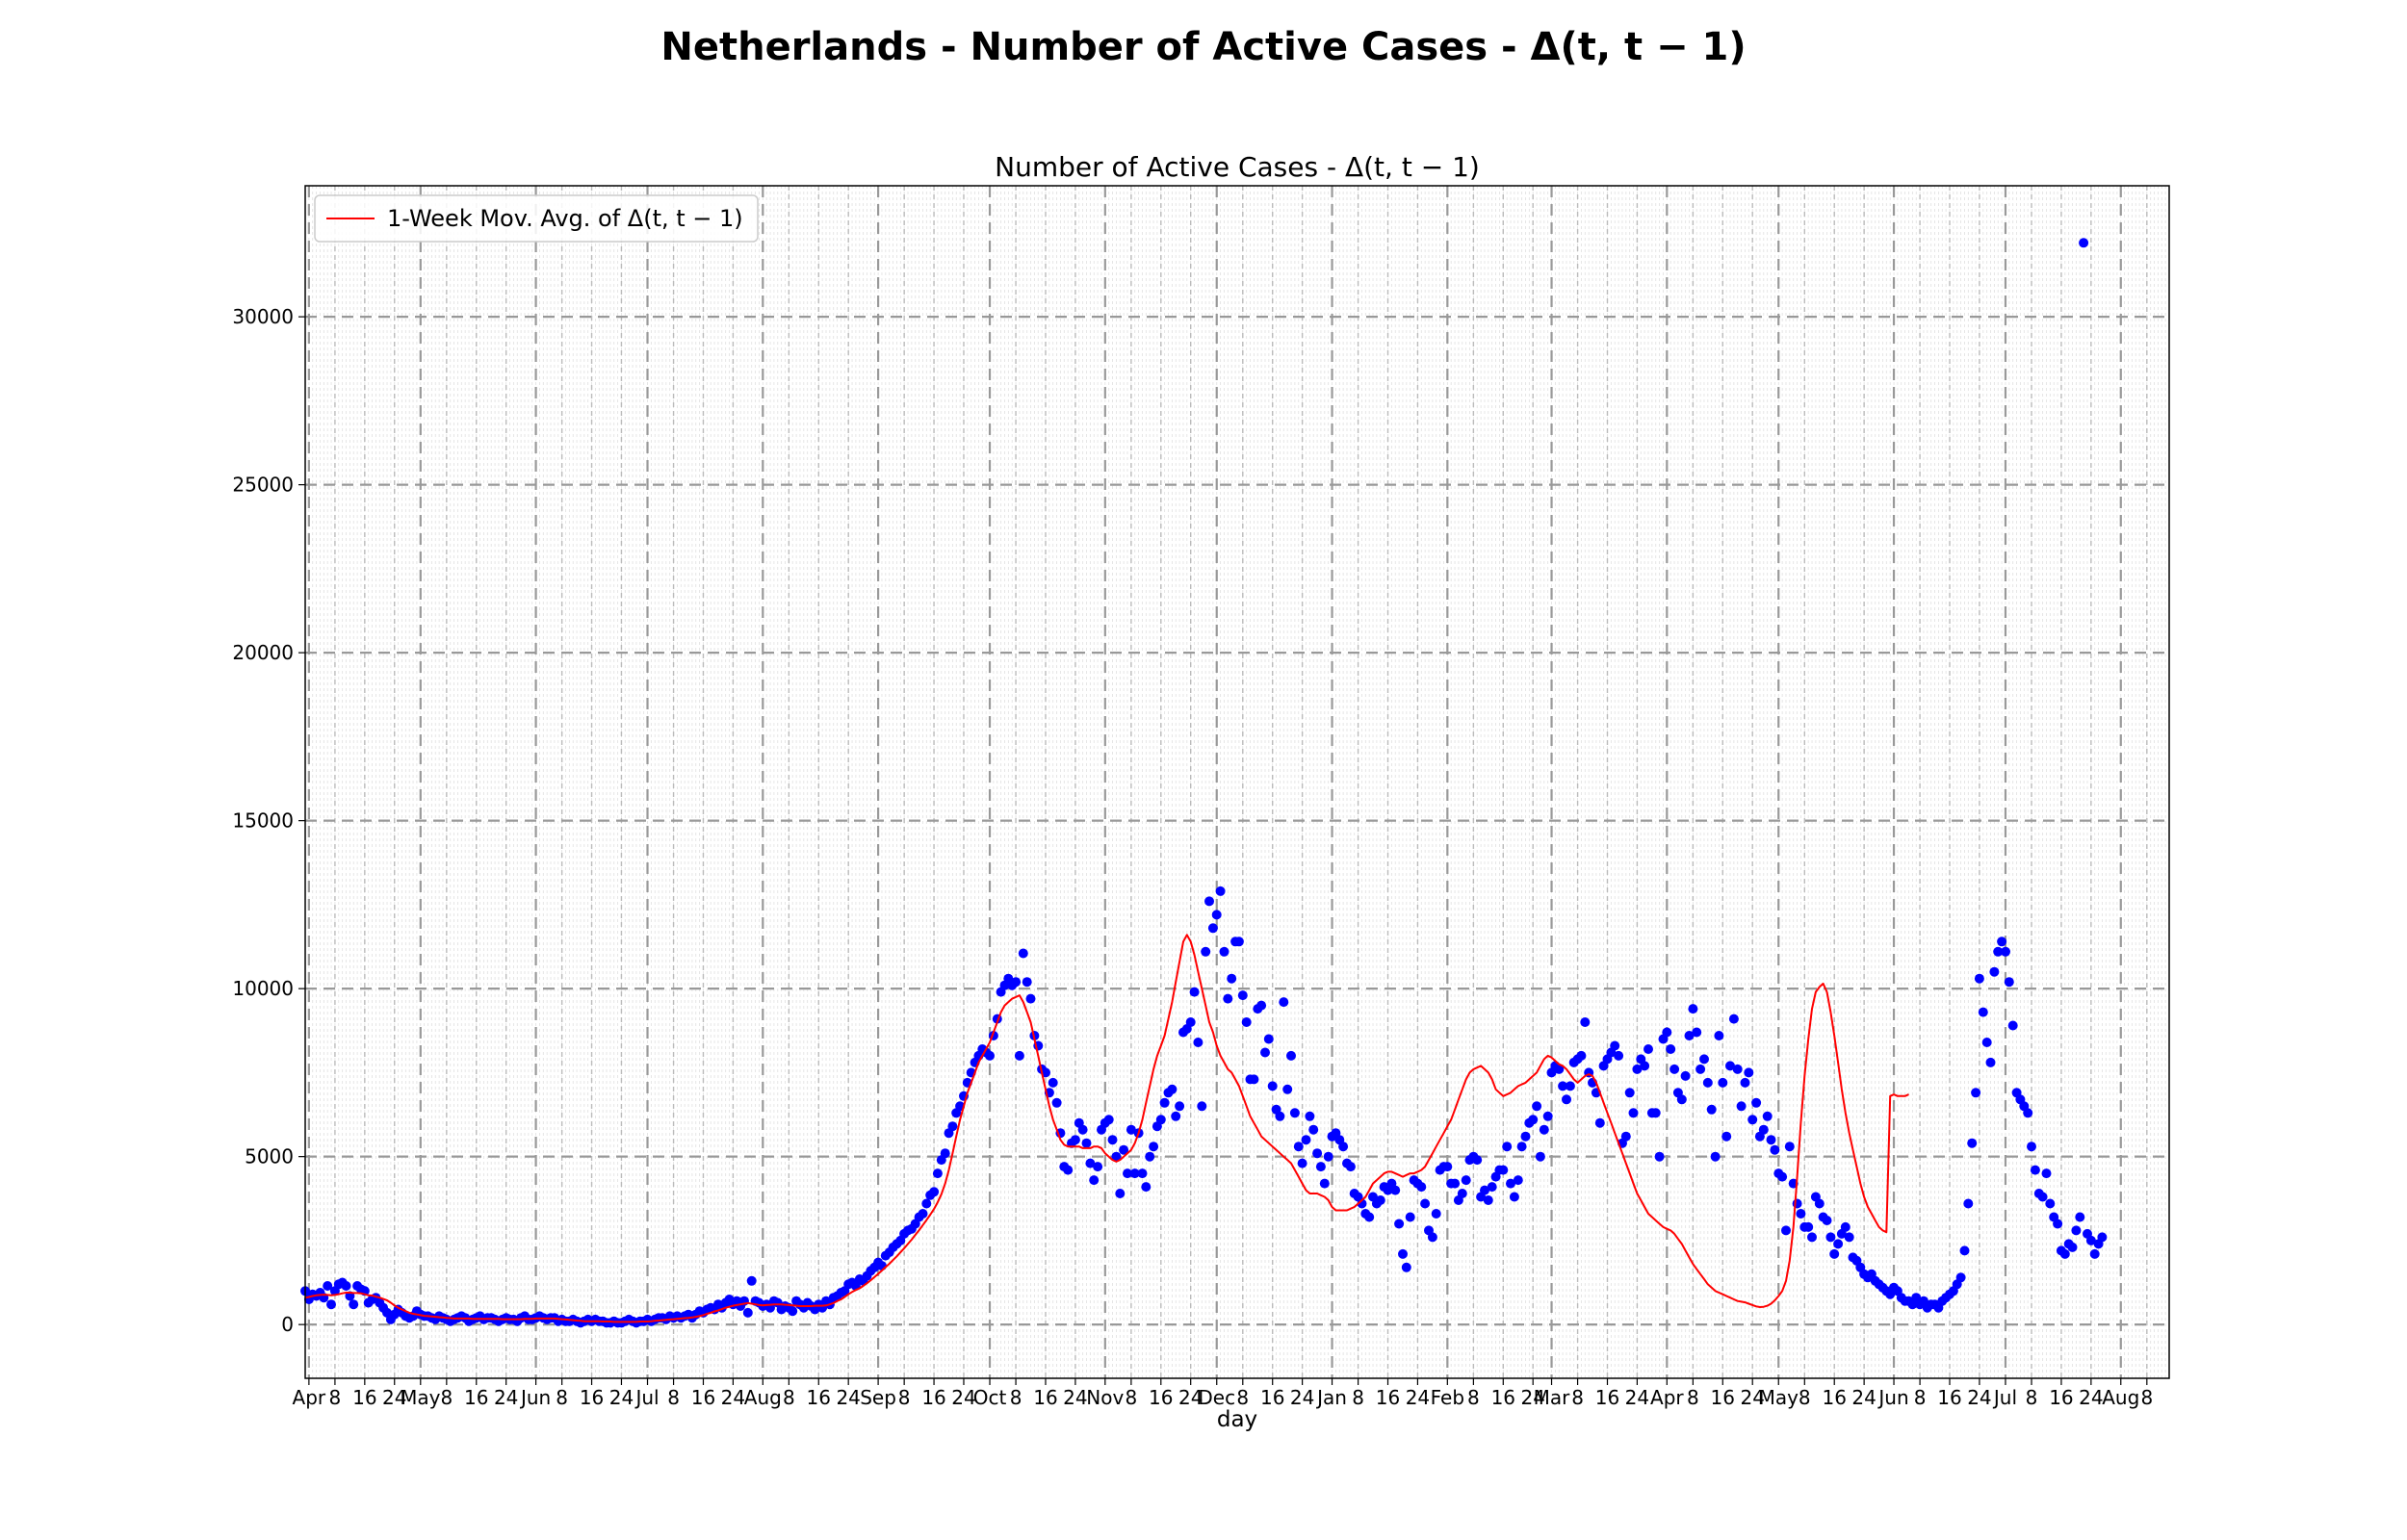 The width and height of the screenshot is (2407, 1540). Describe the element at coordinates (287, 1324) in the screenshot. I see `y-tick-label: 0` at that location.